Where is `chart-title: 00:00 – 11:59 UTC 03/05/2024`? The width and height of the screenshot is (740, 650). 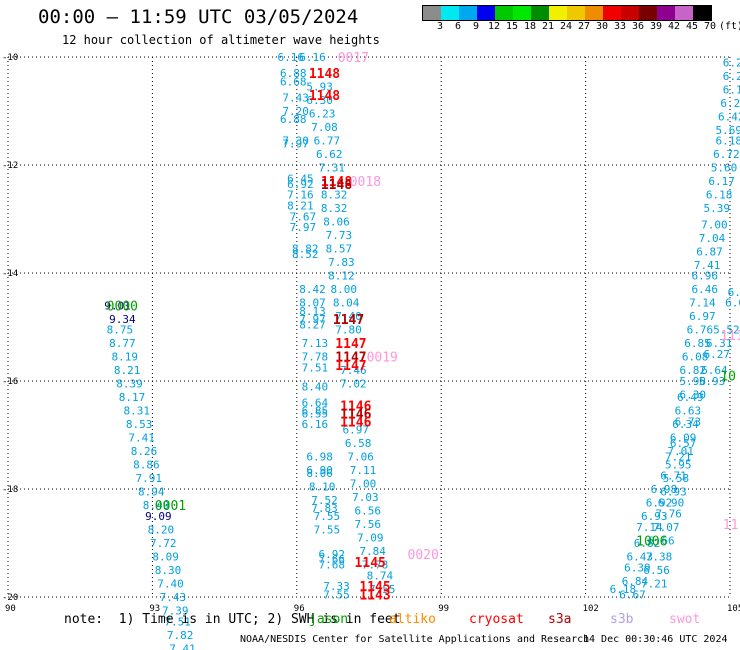 chart-title: 00:00 – 11:59 UTC 03/05/2024 is located at coordinates (198, 17).